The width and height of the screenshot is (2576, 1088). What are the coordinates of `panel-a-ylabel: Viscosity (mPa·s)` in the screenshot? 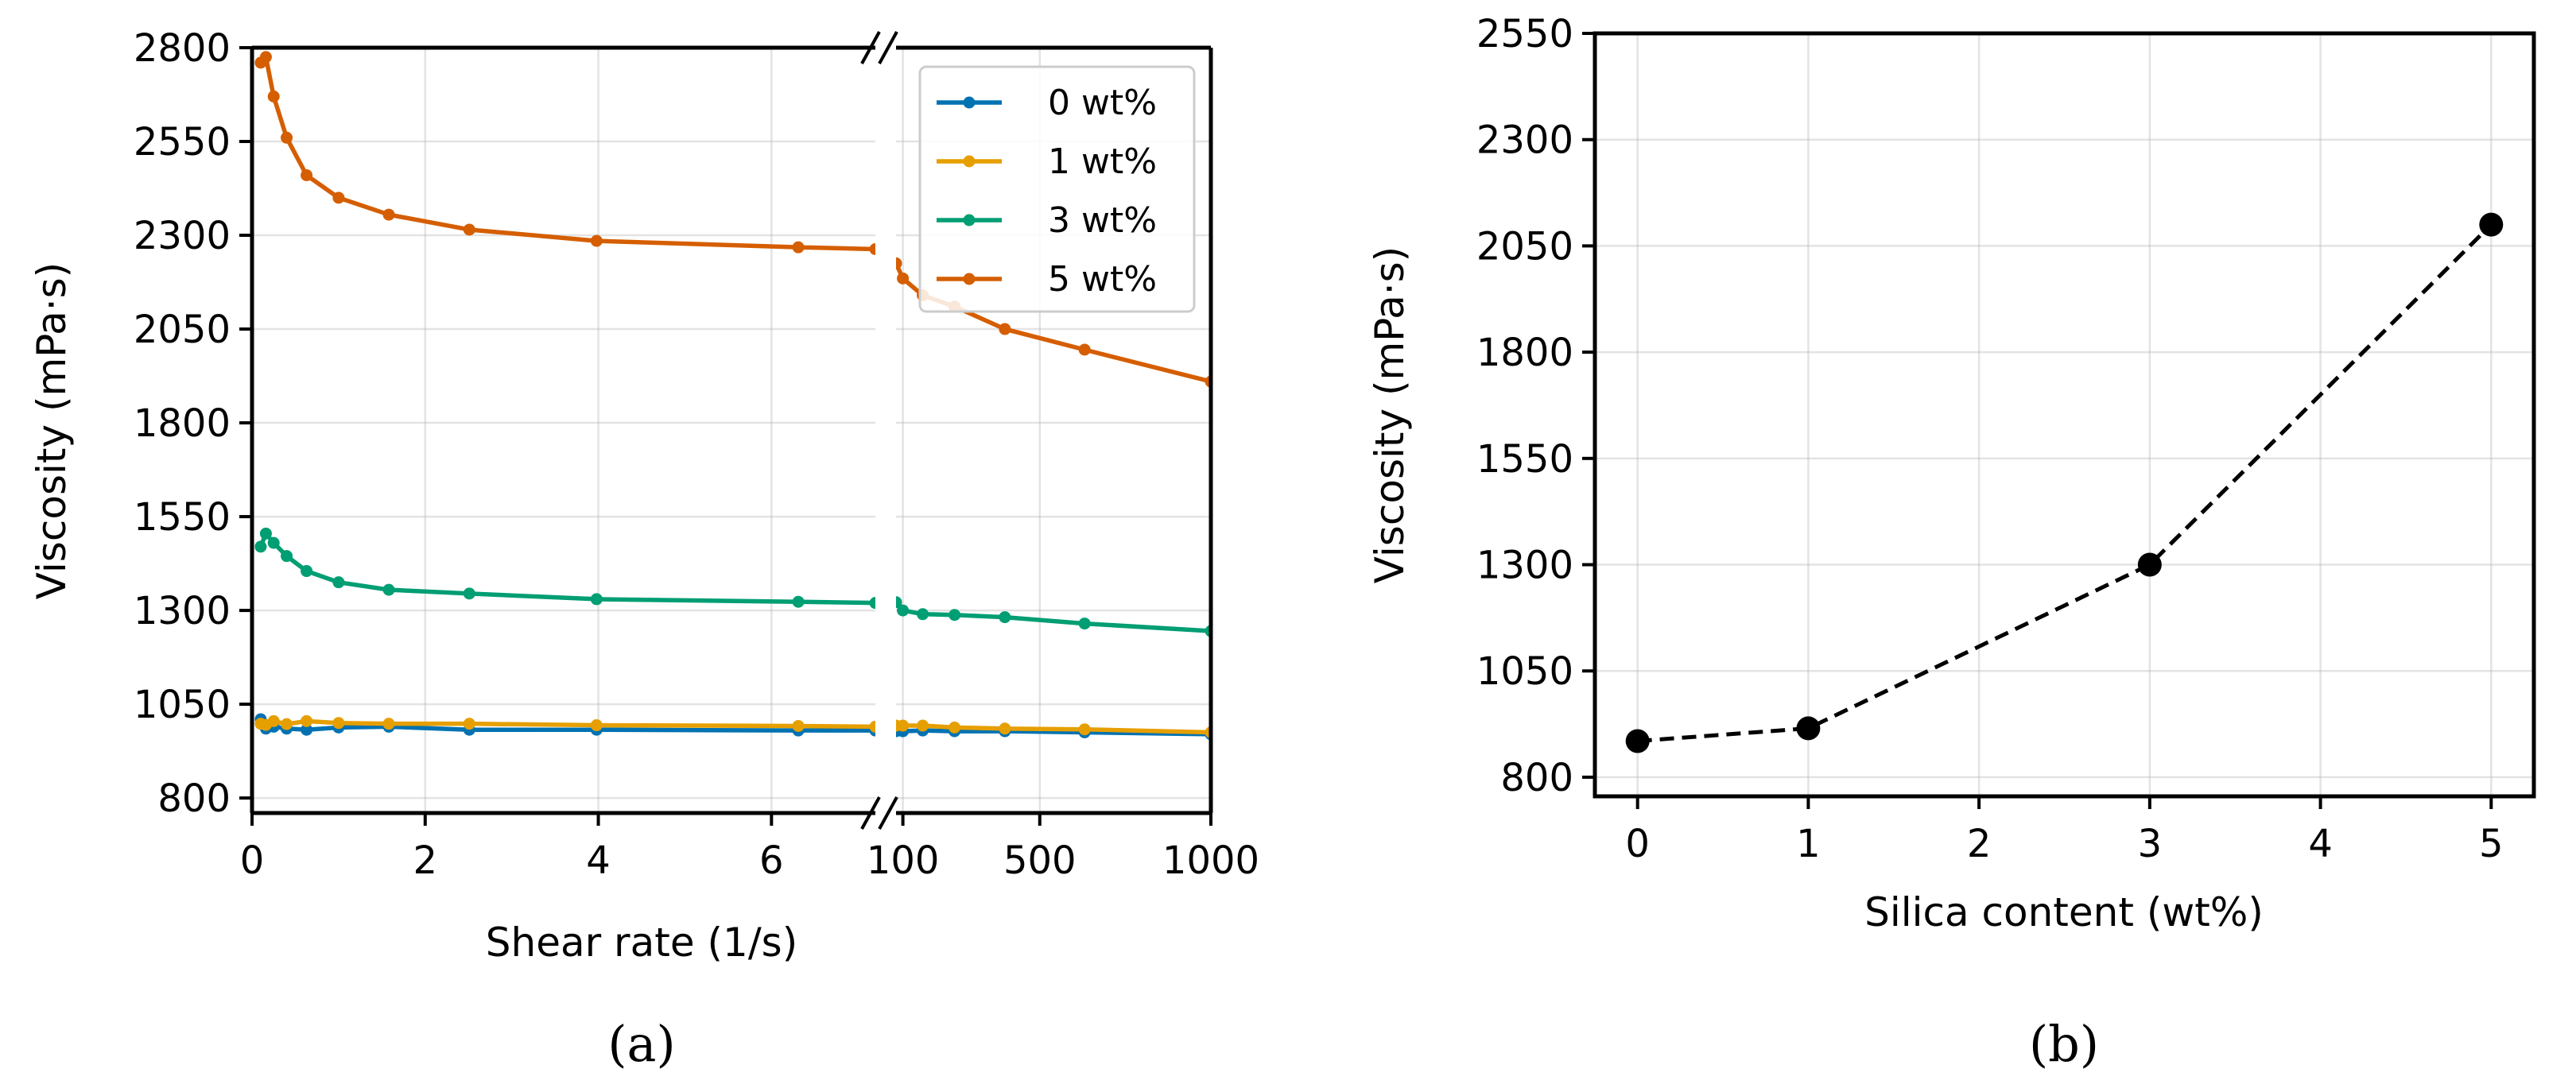 It's located at (52, 430).